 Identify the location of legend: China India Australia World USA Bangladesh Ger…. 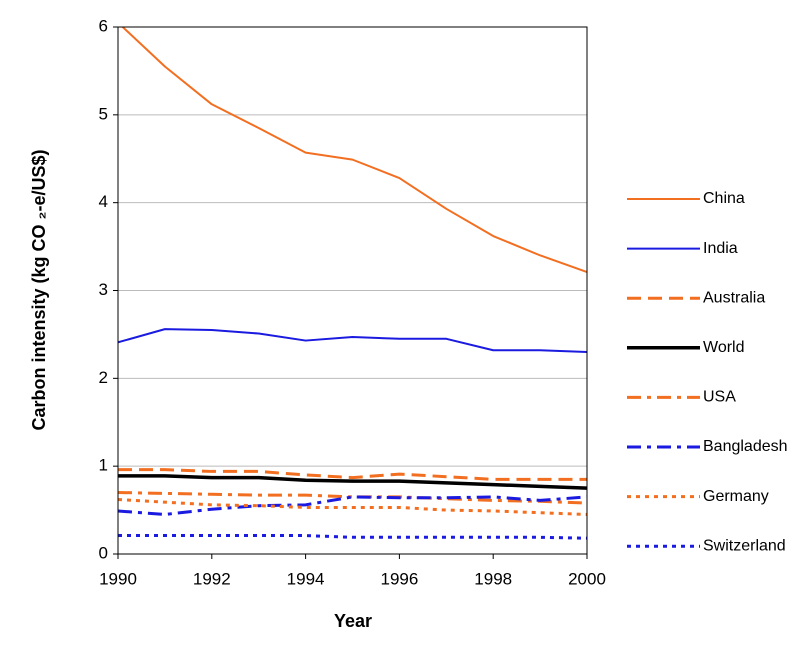
(707, 372).